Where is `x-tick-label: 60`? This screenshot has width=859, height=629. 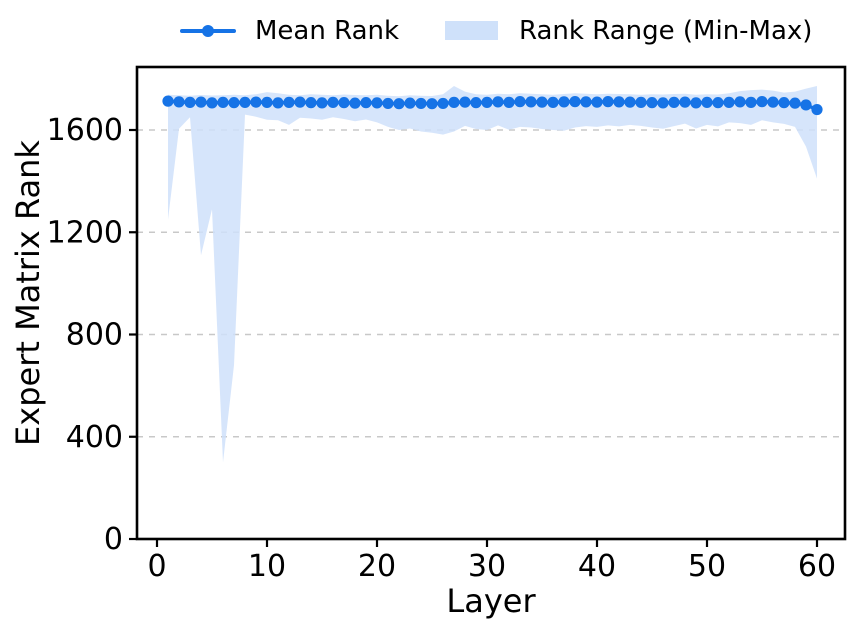
x-tick-label: 60 is located at coordinates (817, 566).